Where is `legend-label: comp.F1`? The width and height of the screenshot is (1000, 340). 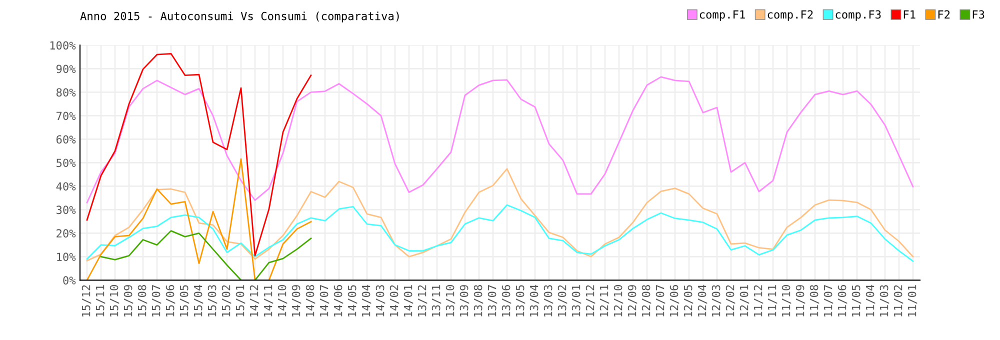
legend-label: comp.F1 is located at coordinates (722, 15).